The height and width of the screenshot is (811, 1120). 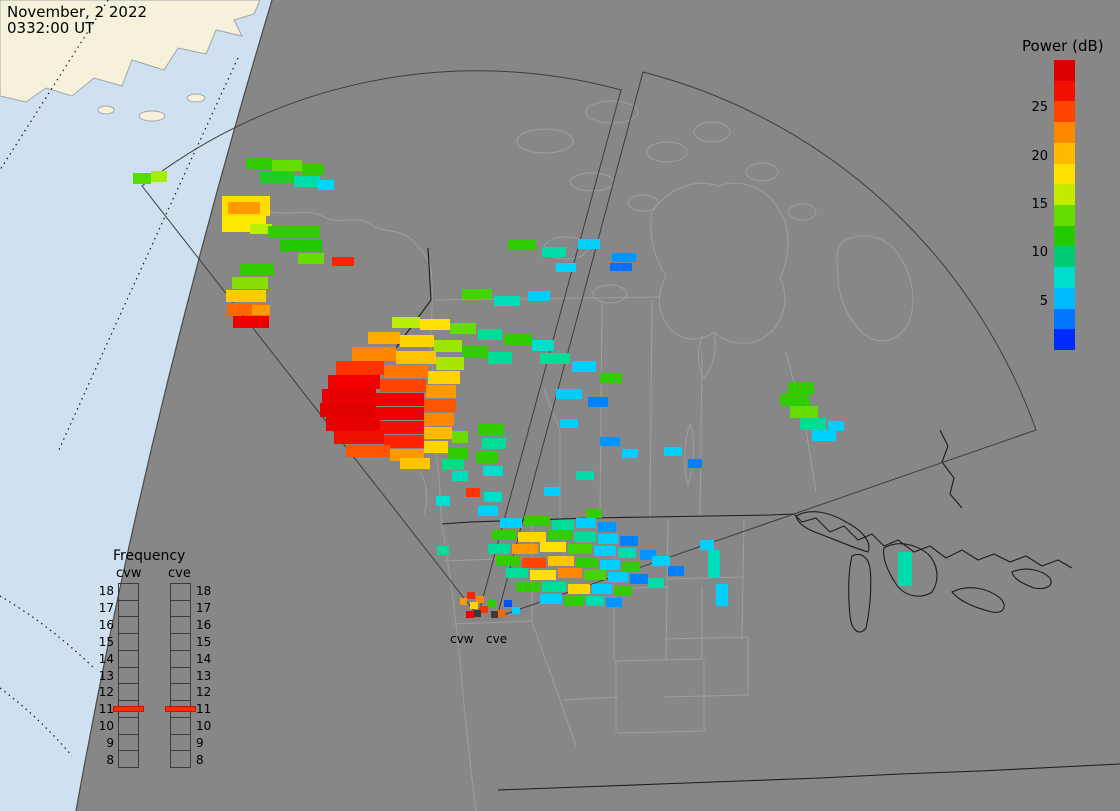 What do you see at coordinates (110, 759) in the screenshot?
I see `frequency-tick-label: 8` at bounding box center [110, 759].